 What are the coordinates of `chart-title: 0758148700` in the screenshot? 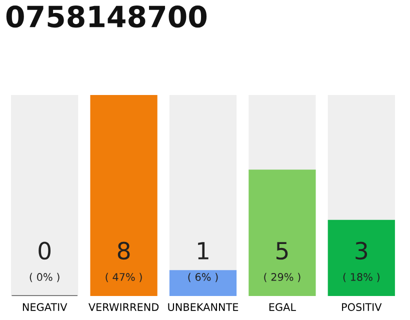 It's located at (106, 17).